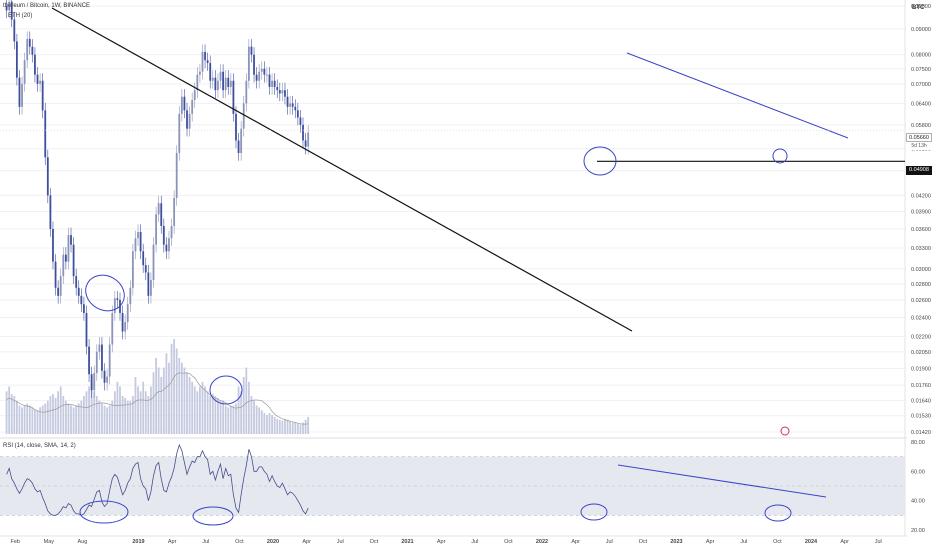 The width and height of the screenshot is (932, 555). What do you see at coordinates (921, 301) in the screenshot?
I see `price-axis-tick: 0.02600` at bounding box center [921, 301].